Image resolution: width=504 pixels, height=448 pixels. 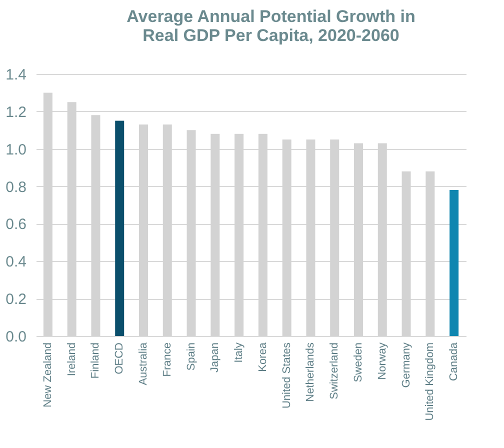 I want to click on x-tick-label: United Kingdom, so click(x=430, y=381).